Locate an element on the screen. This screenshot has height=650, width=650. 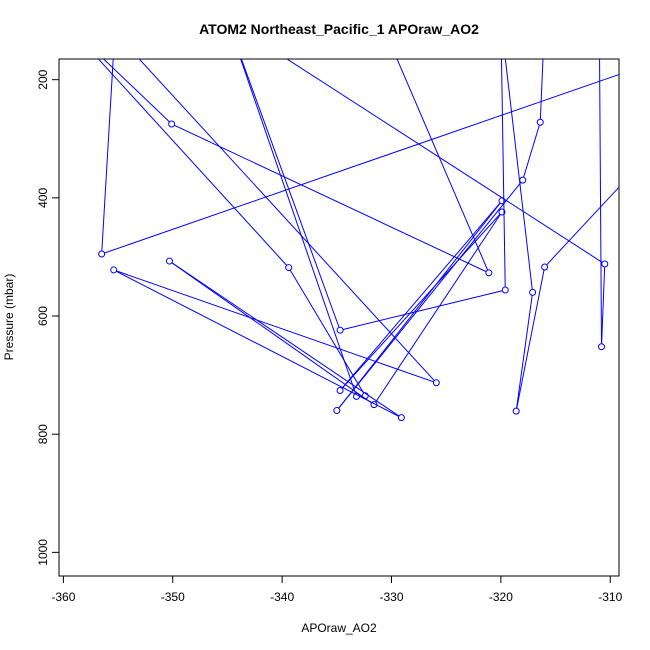
x-tick-label: -330 is located at coordinates (391, 597).